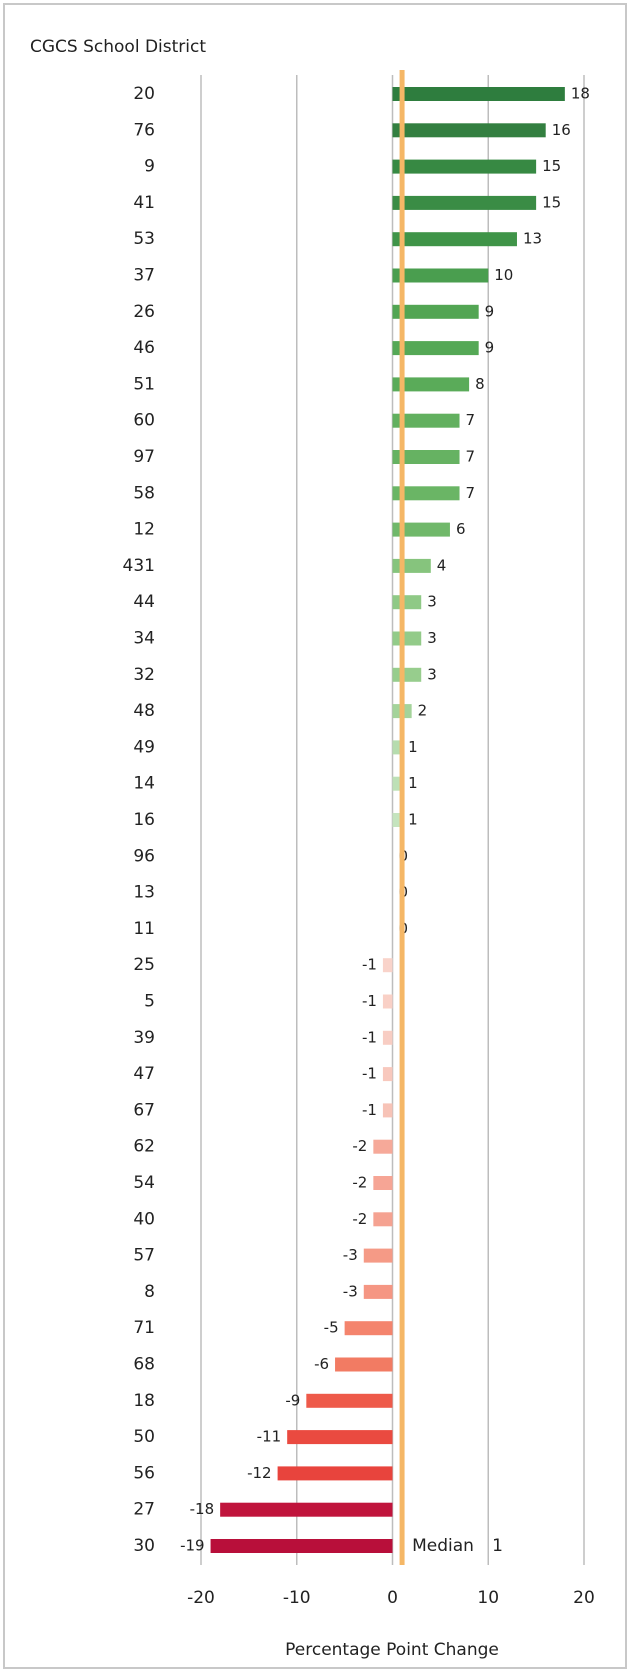 Image resolution: width=632 pixels, height=1674 pixels. Describe the element at coordinates (423, 711) in the screenshot. I see `data-label: 2` at that location.